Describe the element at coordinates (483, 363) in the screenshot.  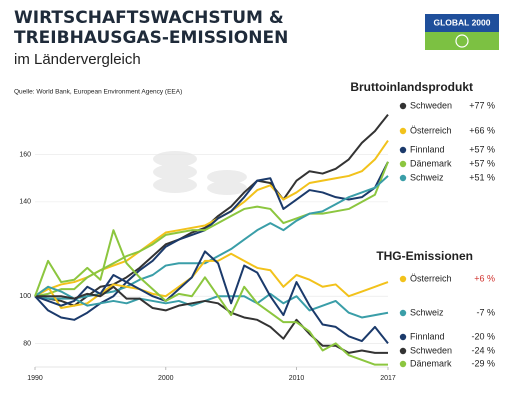
I see `end-label: -29 %` at that location.